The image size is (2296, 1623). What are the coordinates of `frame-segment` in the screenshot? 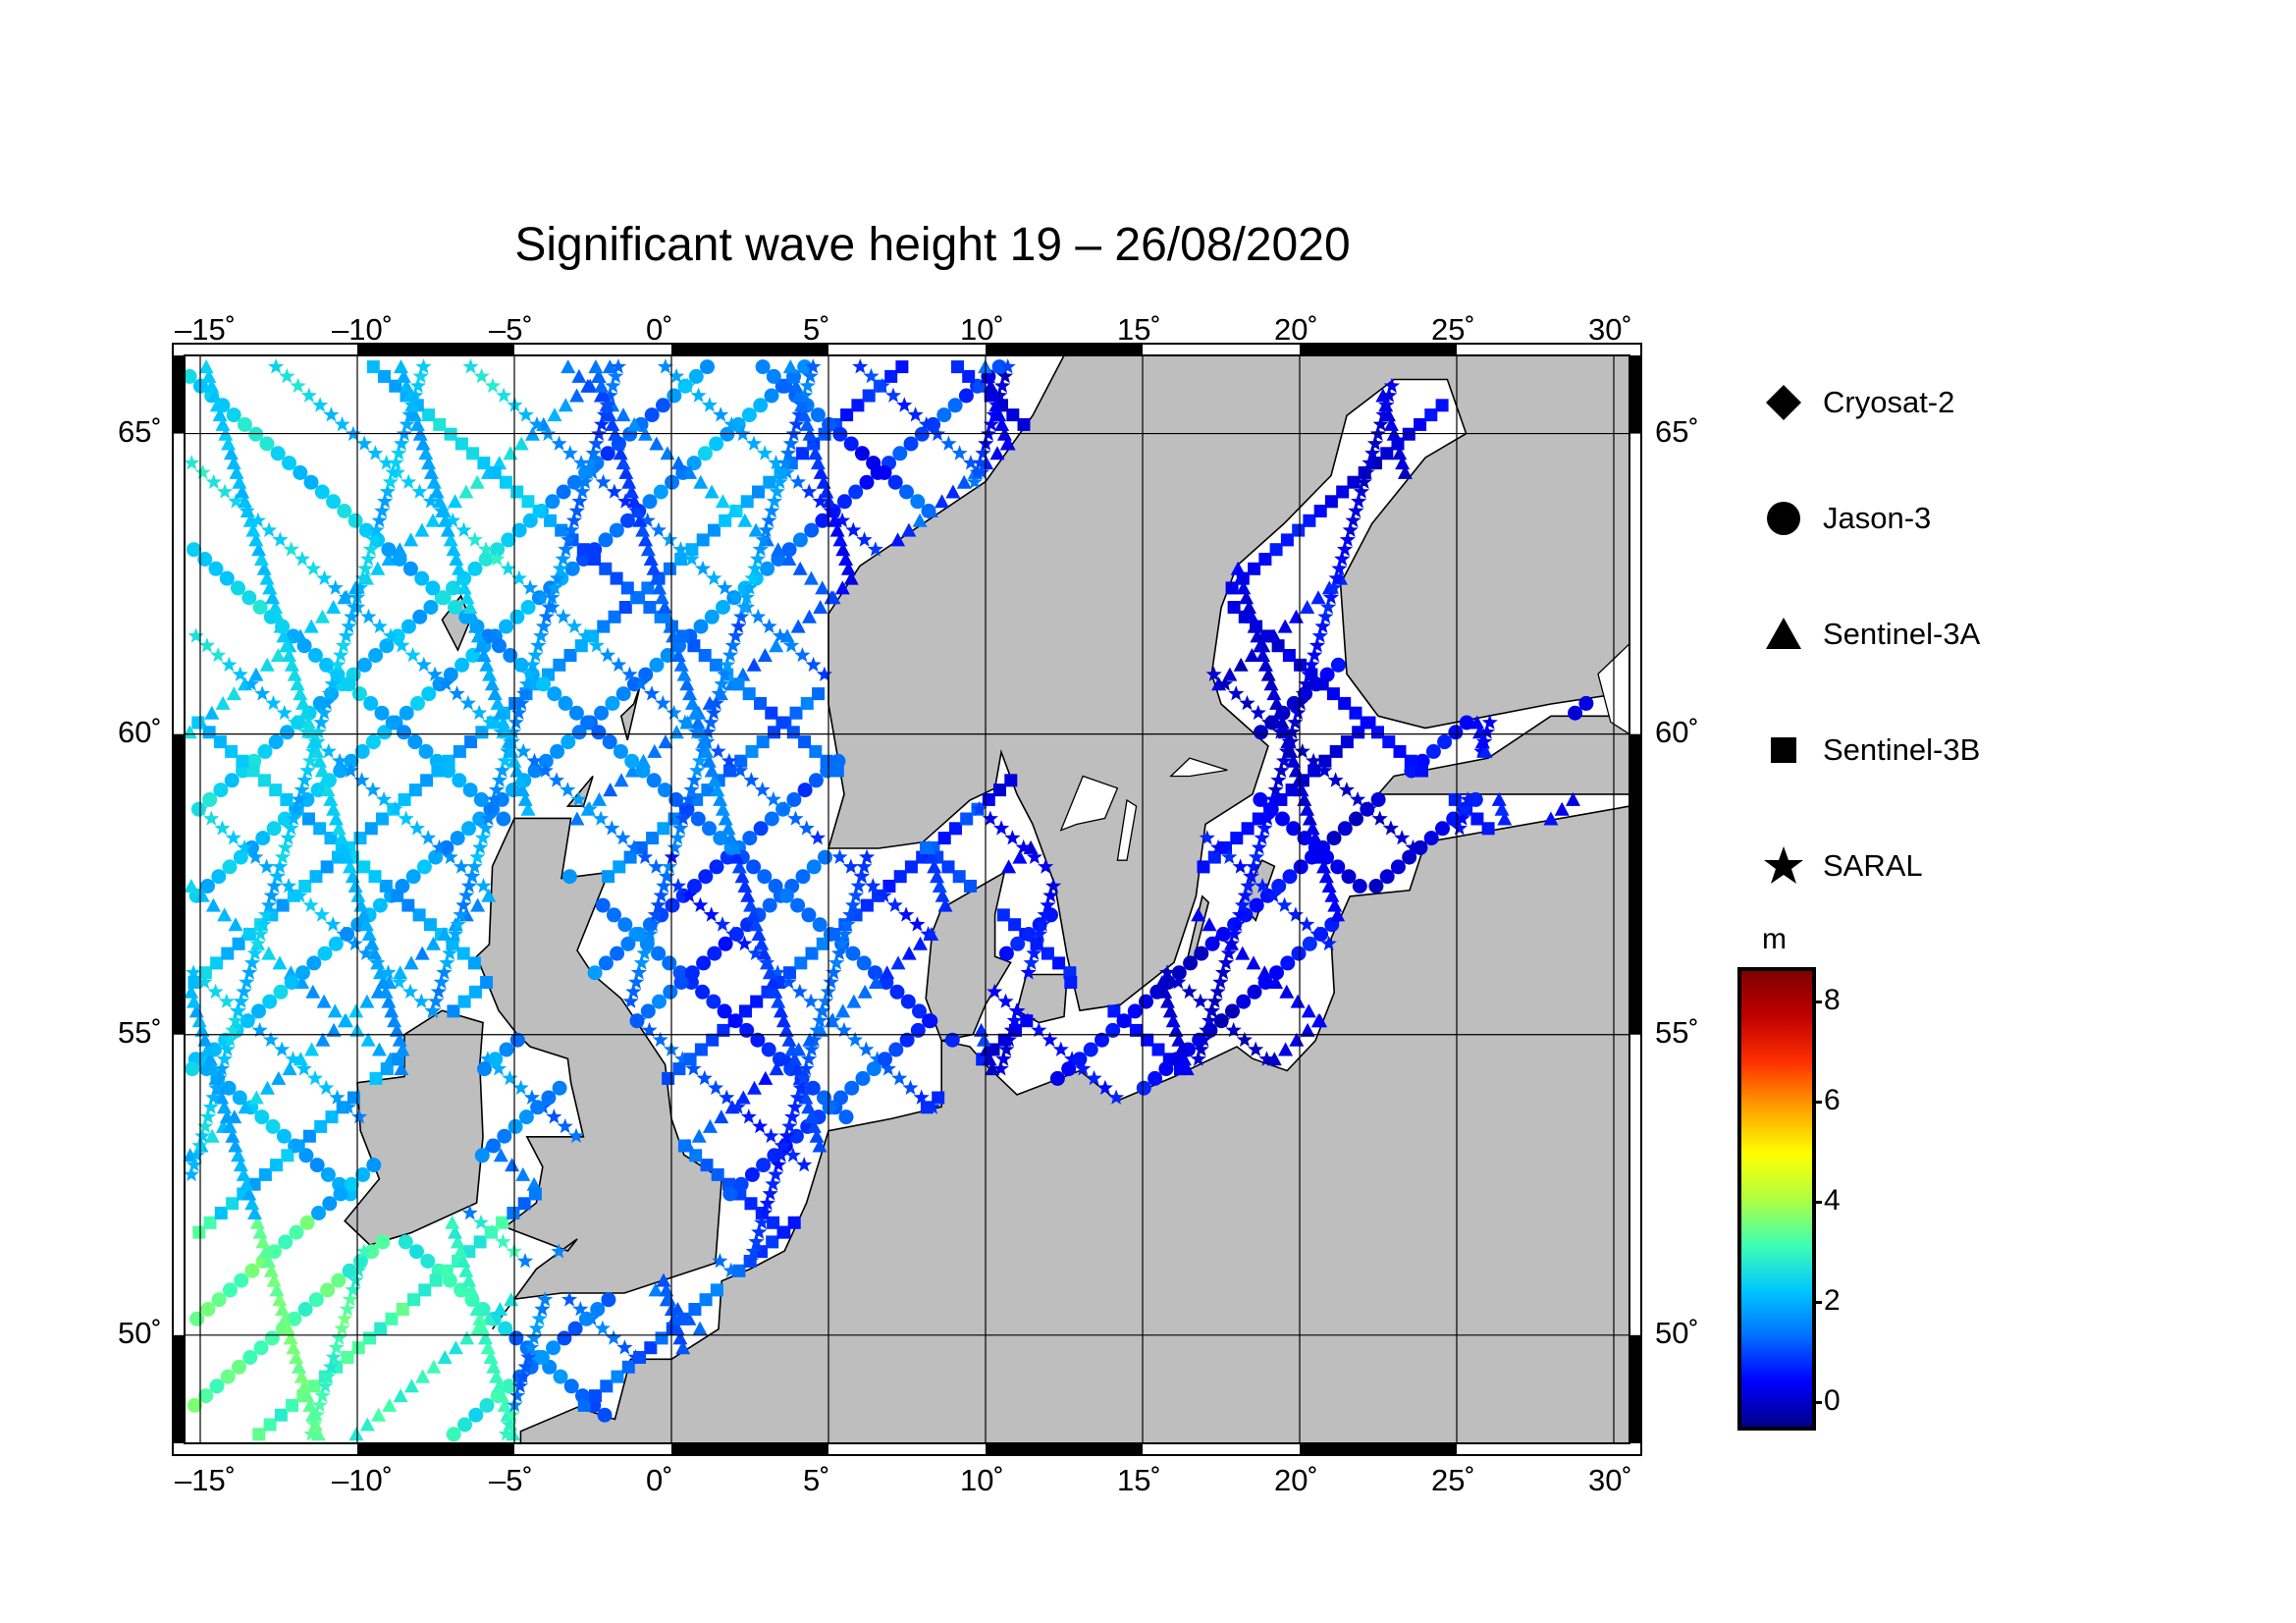 It's located at (179, 884).